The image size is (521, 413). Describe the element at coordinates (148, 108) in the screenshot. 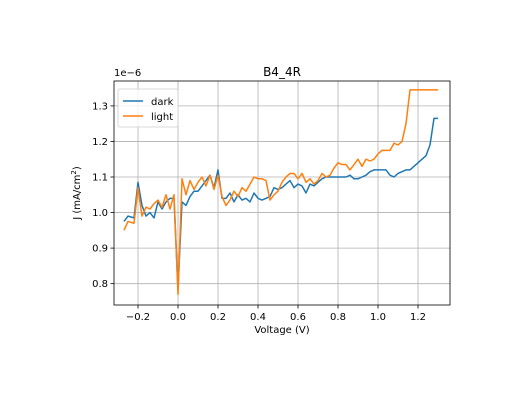

I see `legend: dark light` at that location.